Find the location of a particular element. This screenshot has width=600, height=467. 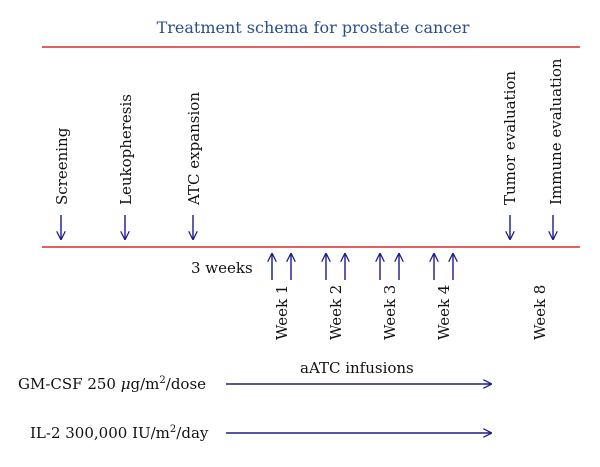

event-atc-expansion: ATC expansion is located at coordinates (194, 165).